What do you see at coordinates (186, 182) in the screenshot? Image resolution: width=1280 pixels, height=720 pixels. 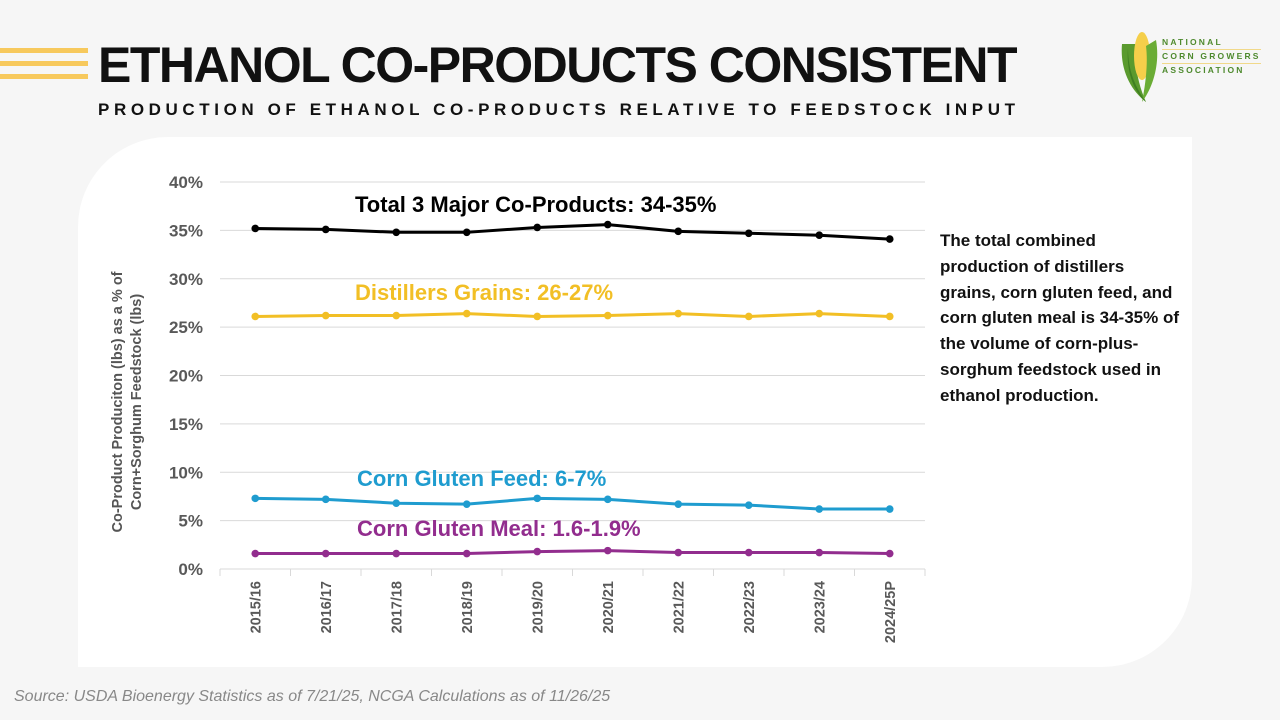 I see `y-tick-label: 40%` at bounding box center [186, 182].